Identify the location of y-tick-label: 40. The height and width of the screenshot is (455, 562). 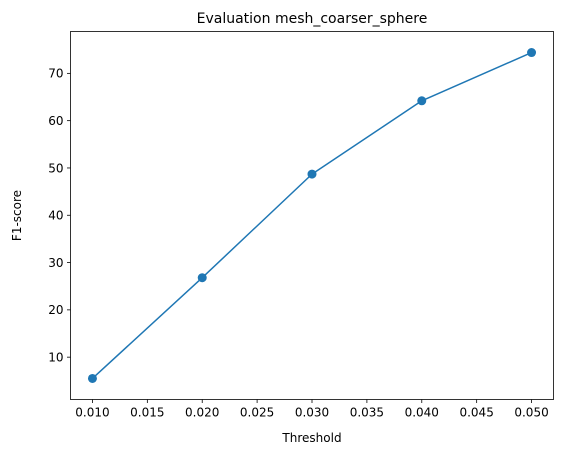
(55, 216).